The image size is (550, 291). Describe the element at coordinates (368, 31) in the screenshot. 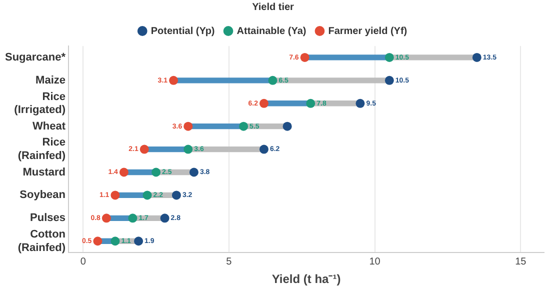

I see `legend-label: Farmer yield (Yf)` at that location.